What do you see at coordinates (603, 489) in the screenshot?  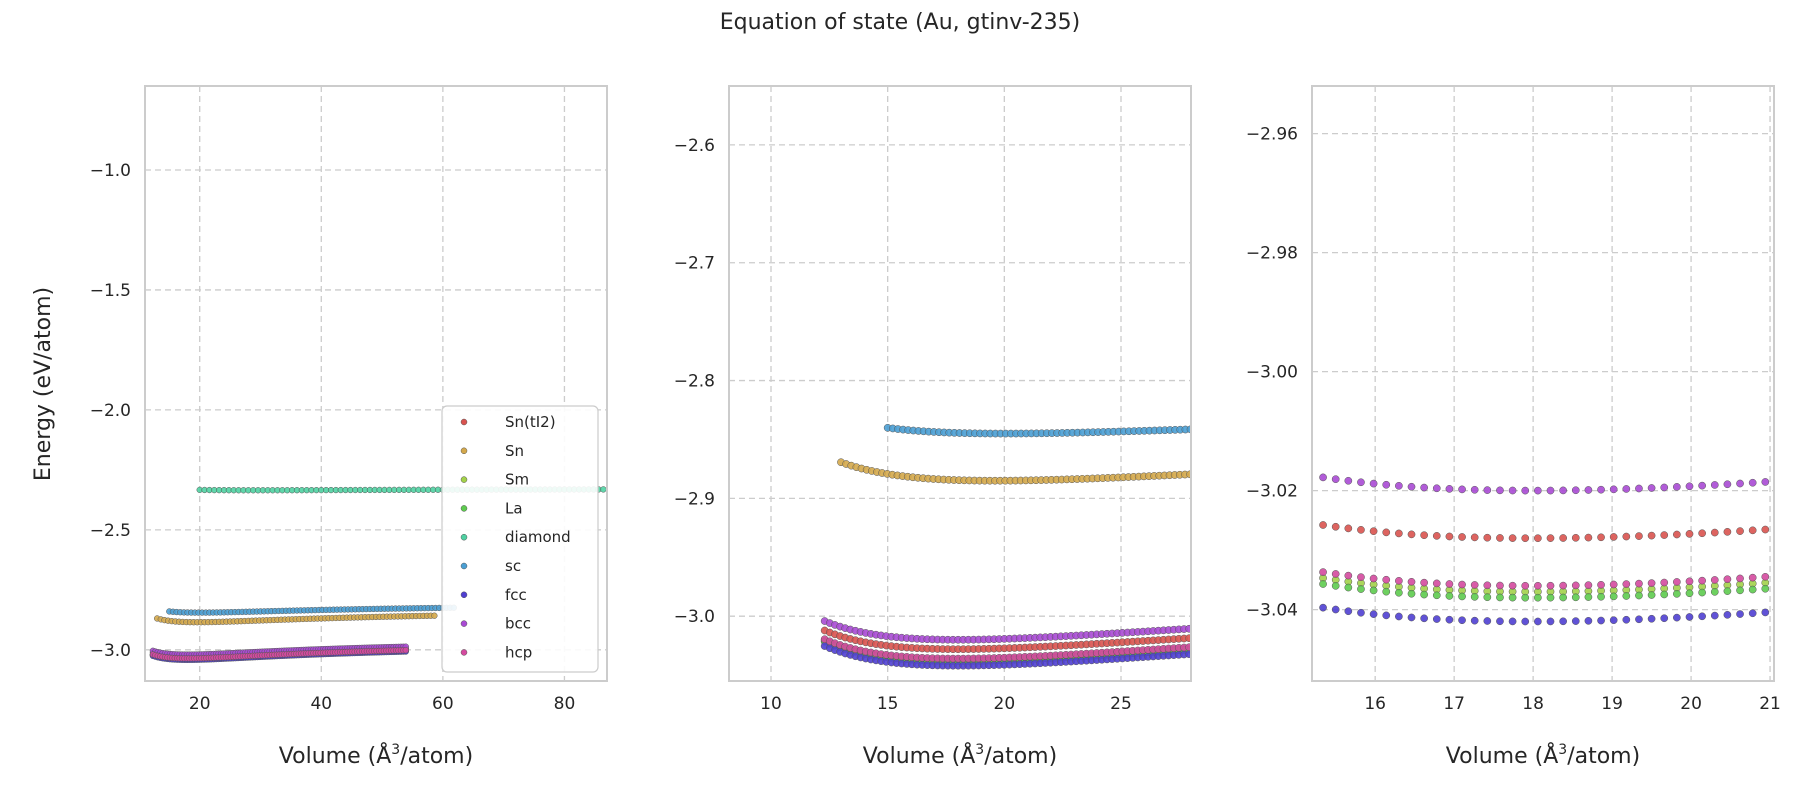 I see `point-diamond` at bounding box center [603, 489].